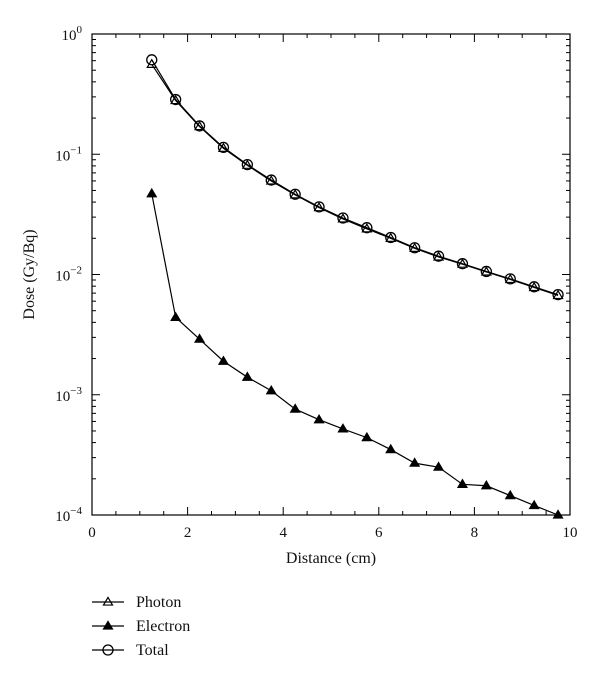 This screenshot has width=600, height=681. I want to click on x-tick-label: 2, so click(188, 533).